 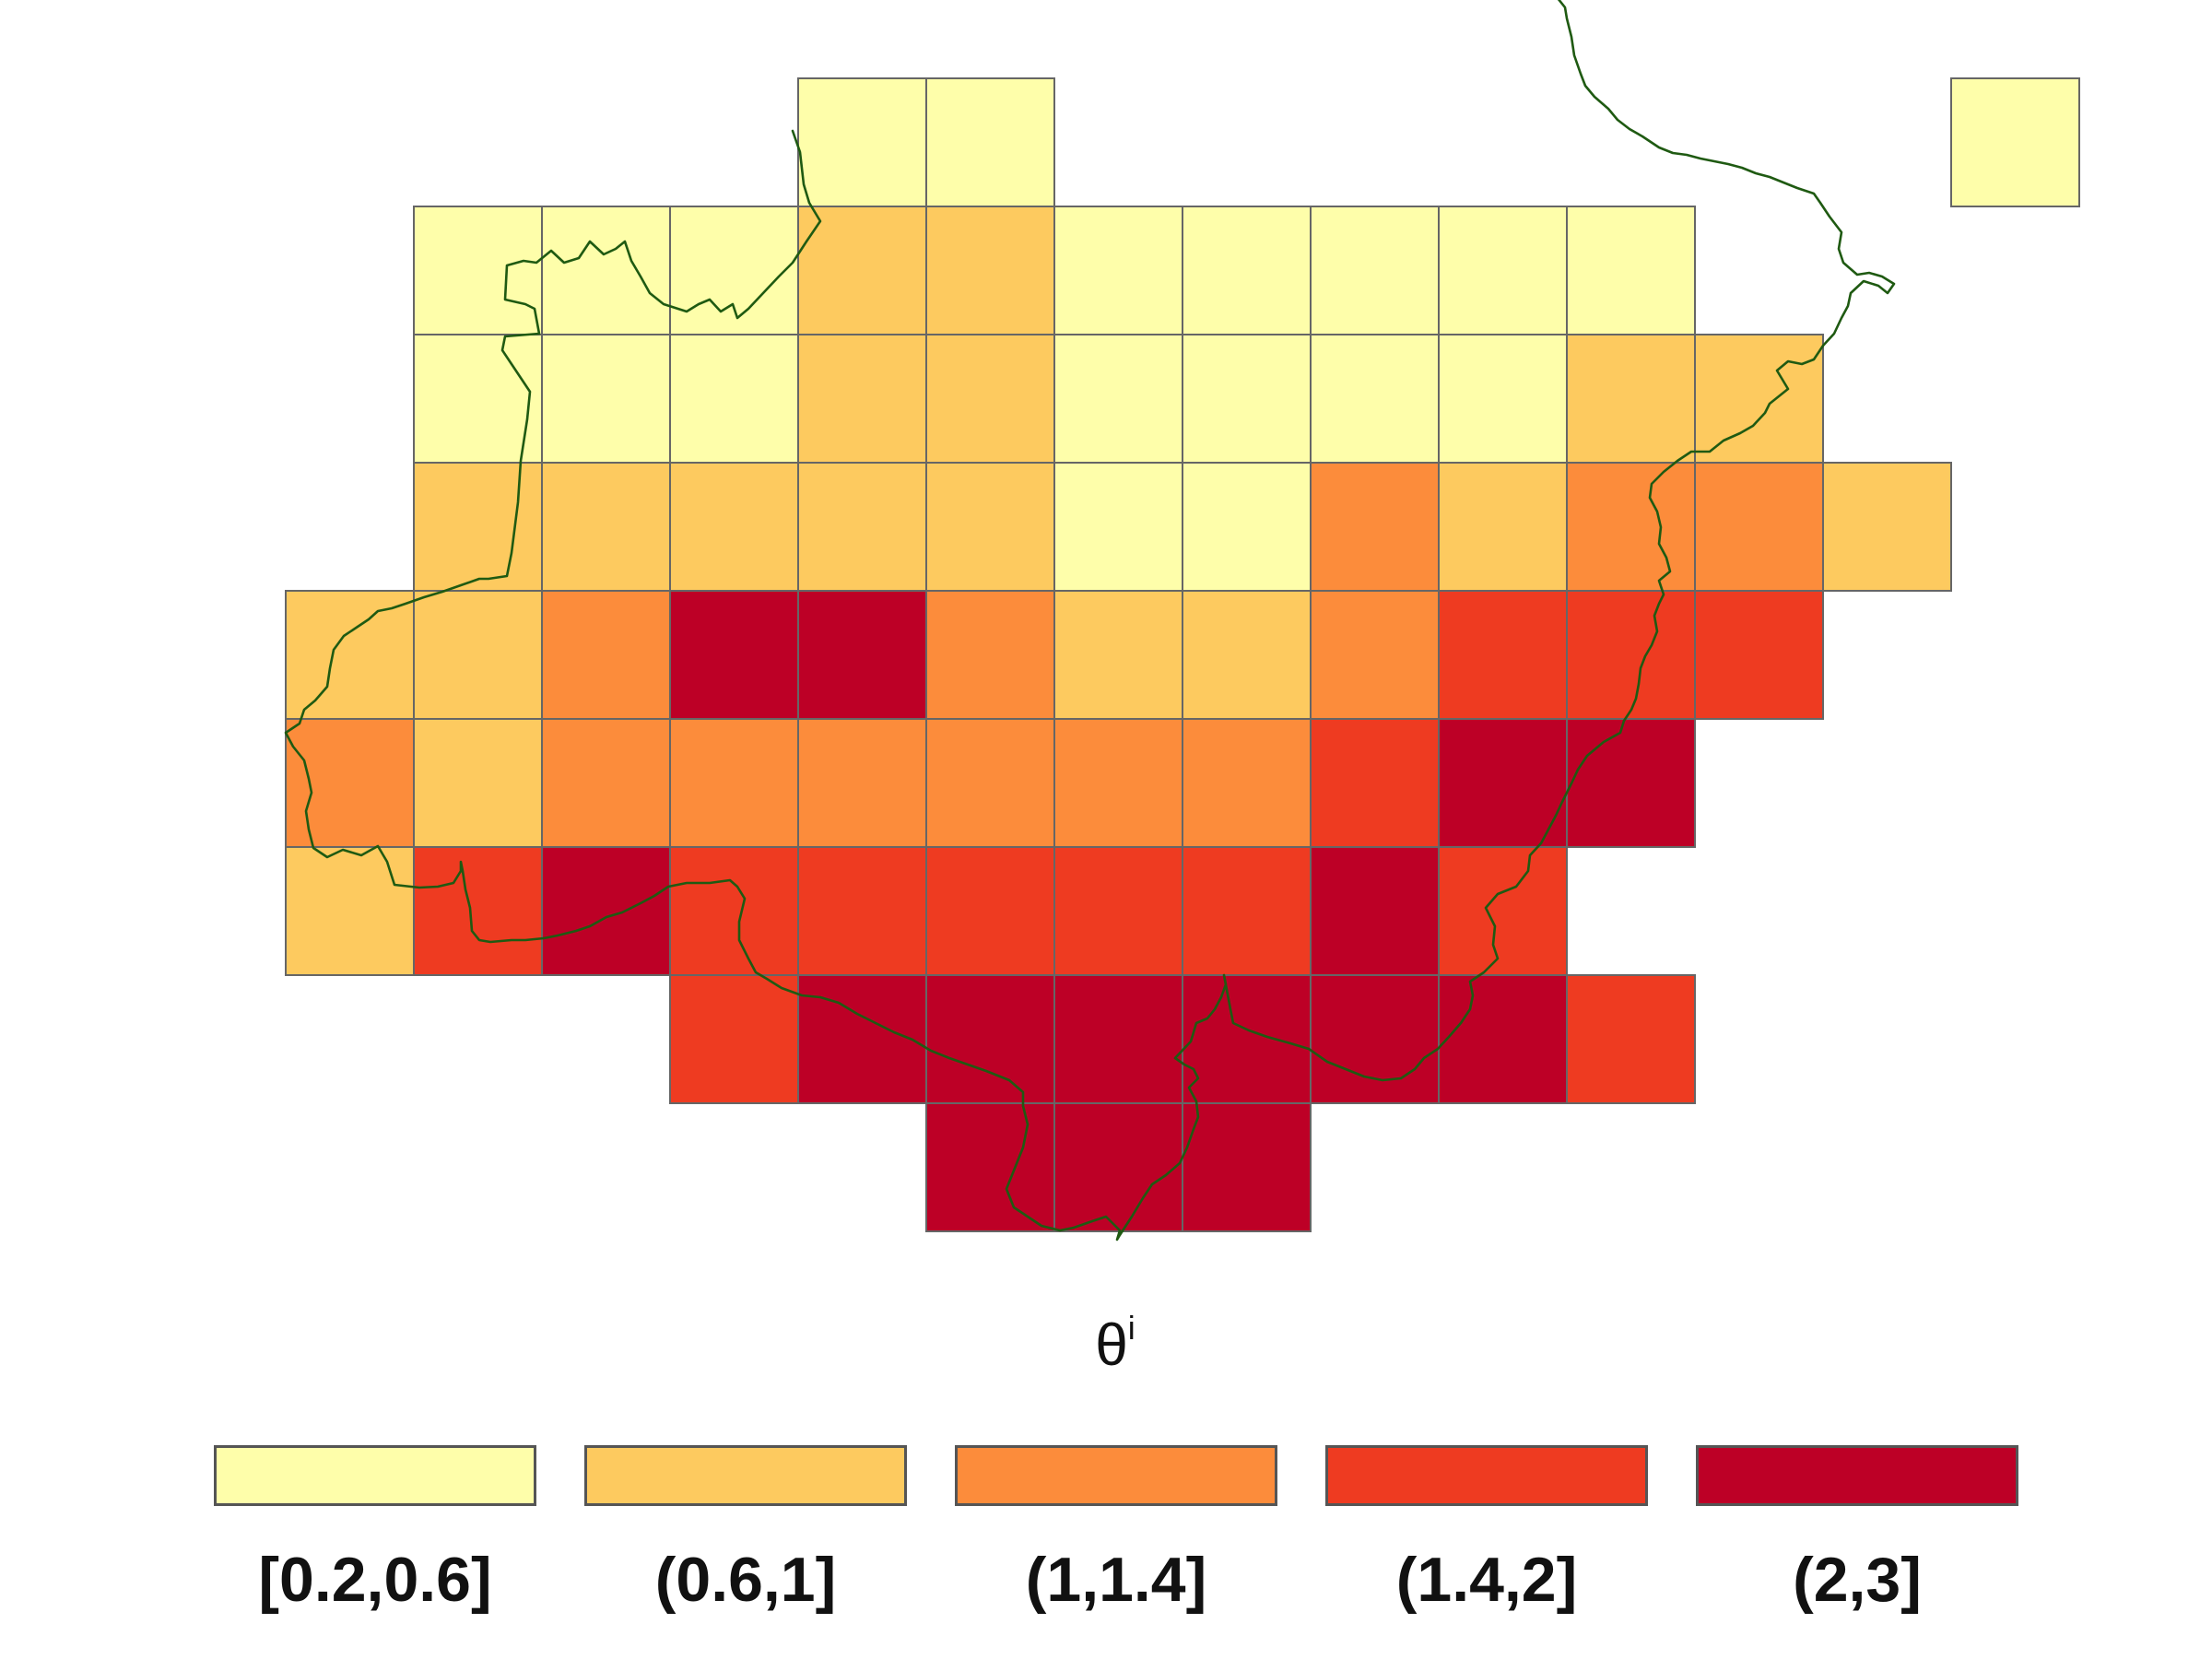 I want to click on grid-cell-r5-c0, so click(x=350, y=783).